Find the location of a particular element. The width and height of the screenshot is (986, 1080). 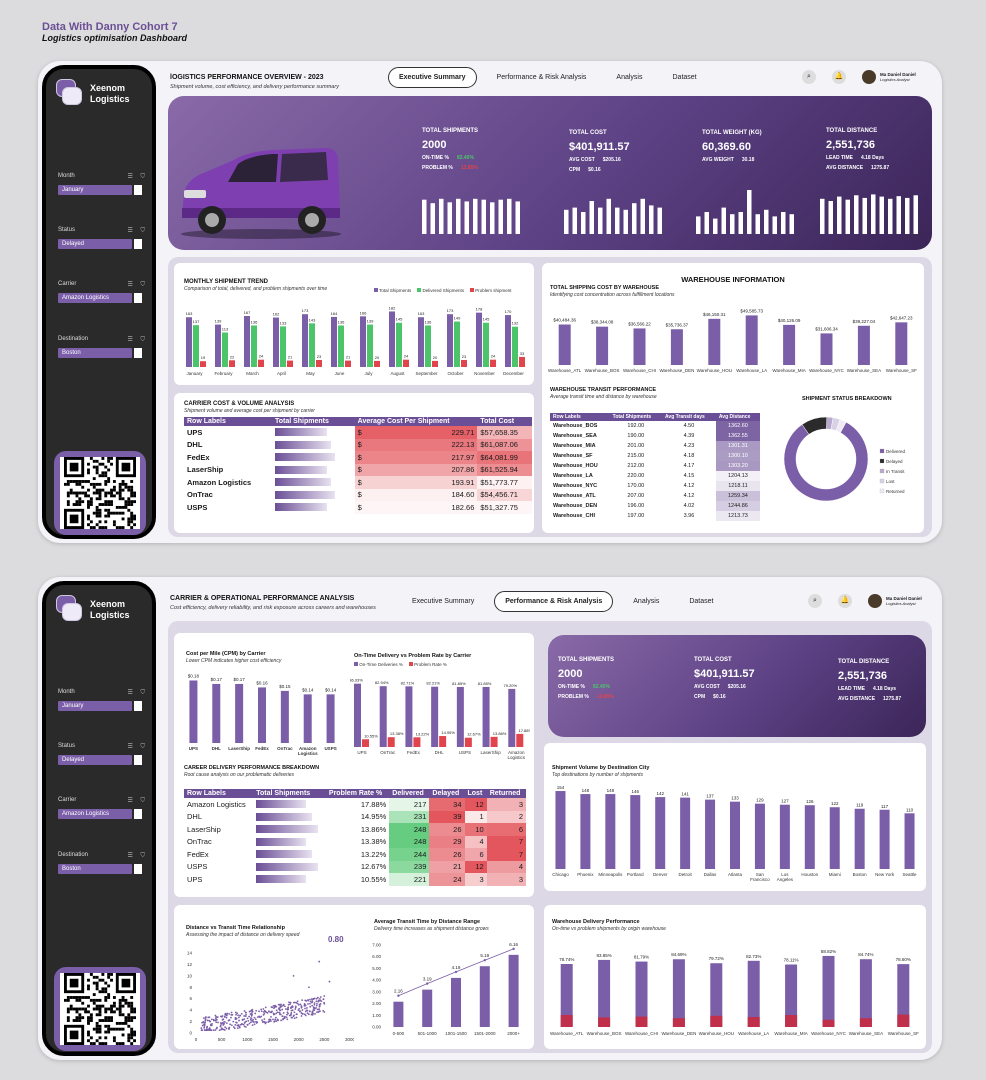

table-row: UPS $229.71 $57,658.35 is located at coordinates (358, 432).